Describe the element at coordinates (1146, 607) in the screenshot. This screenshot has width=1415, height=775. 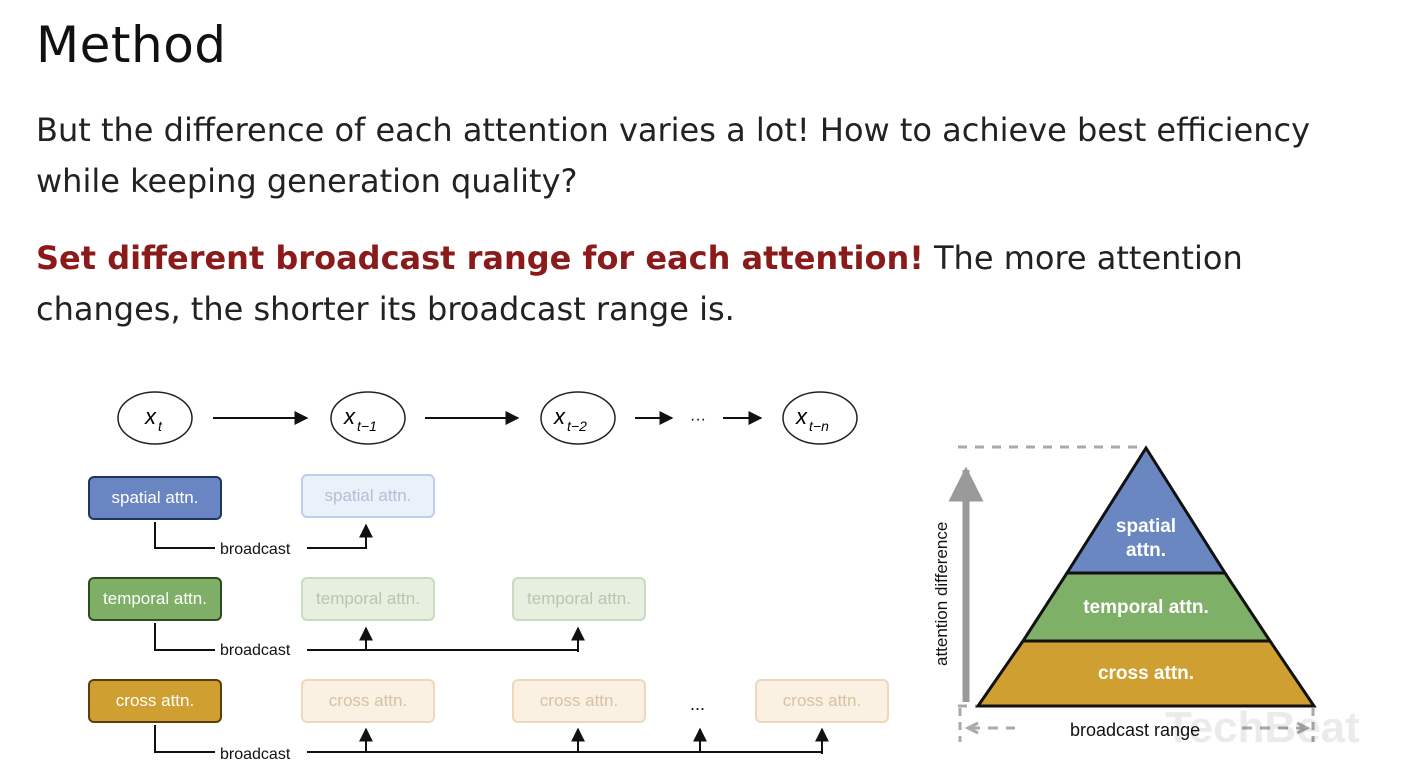
I see `pyramid-label-temporal: temporal attn.` at that location.